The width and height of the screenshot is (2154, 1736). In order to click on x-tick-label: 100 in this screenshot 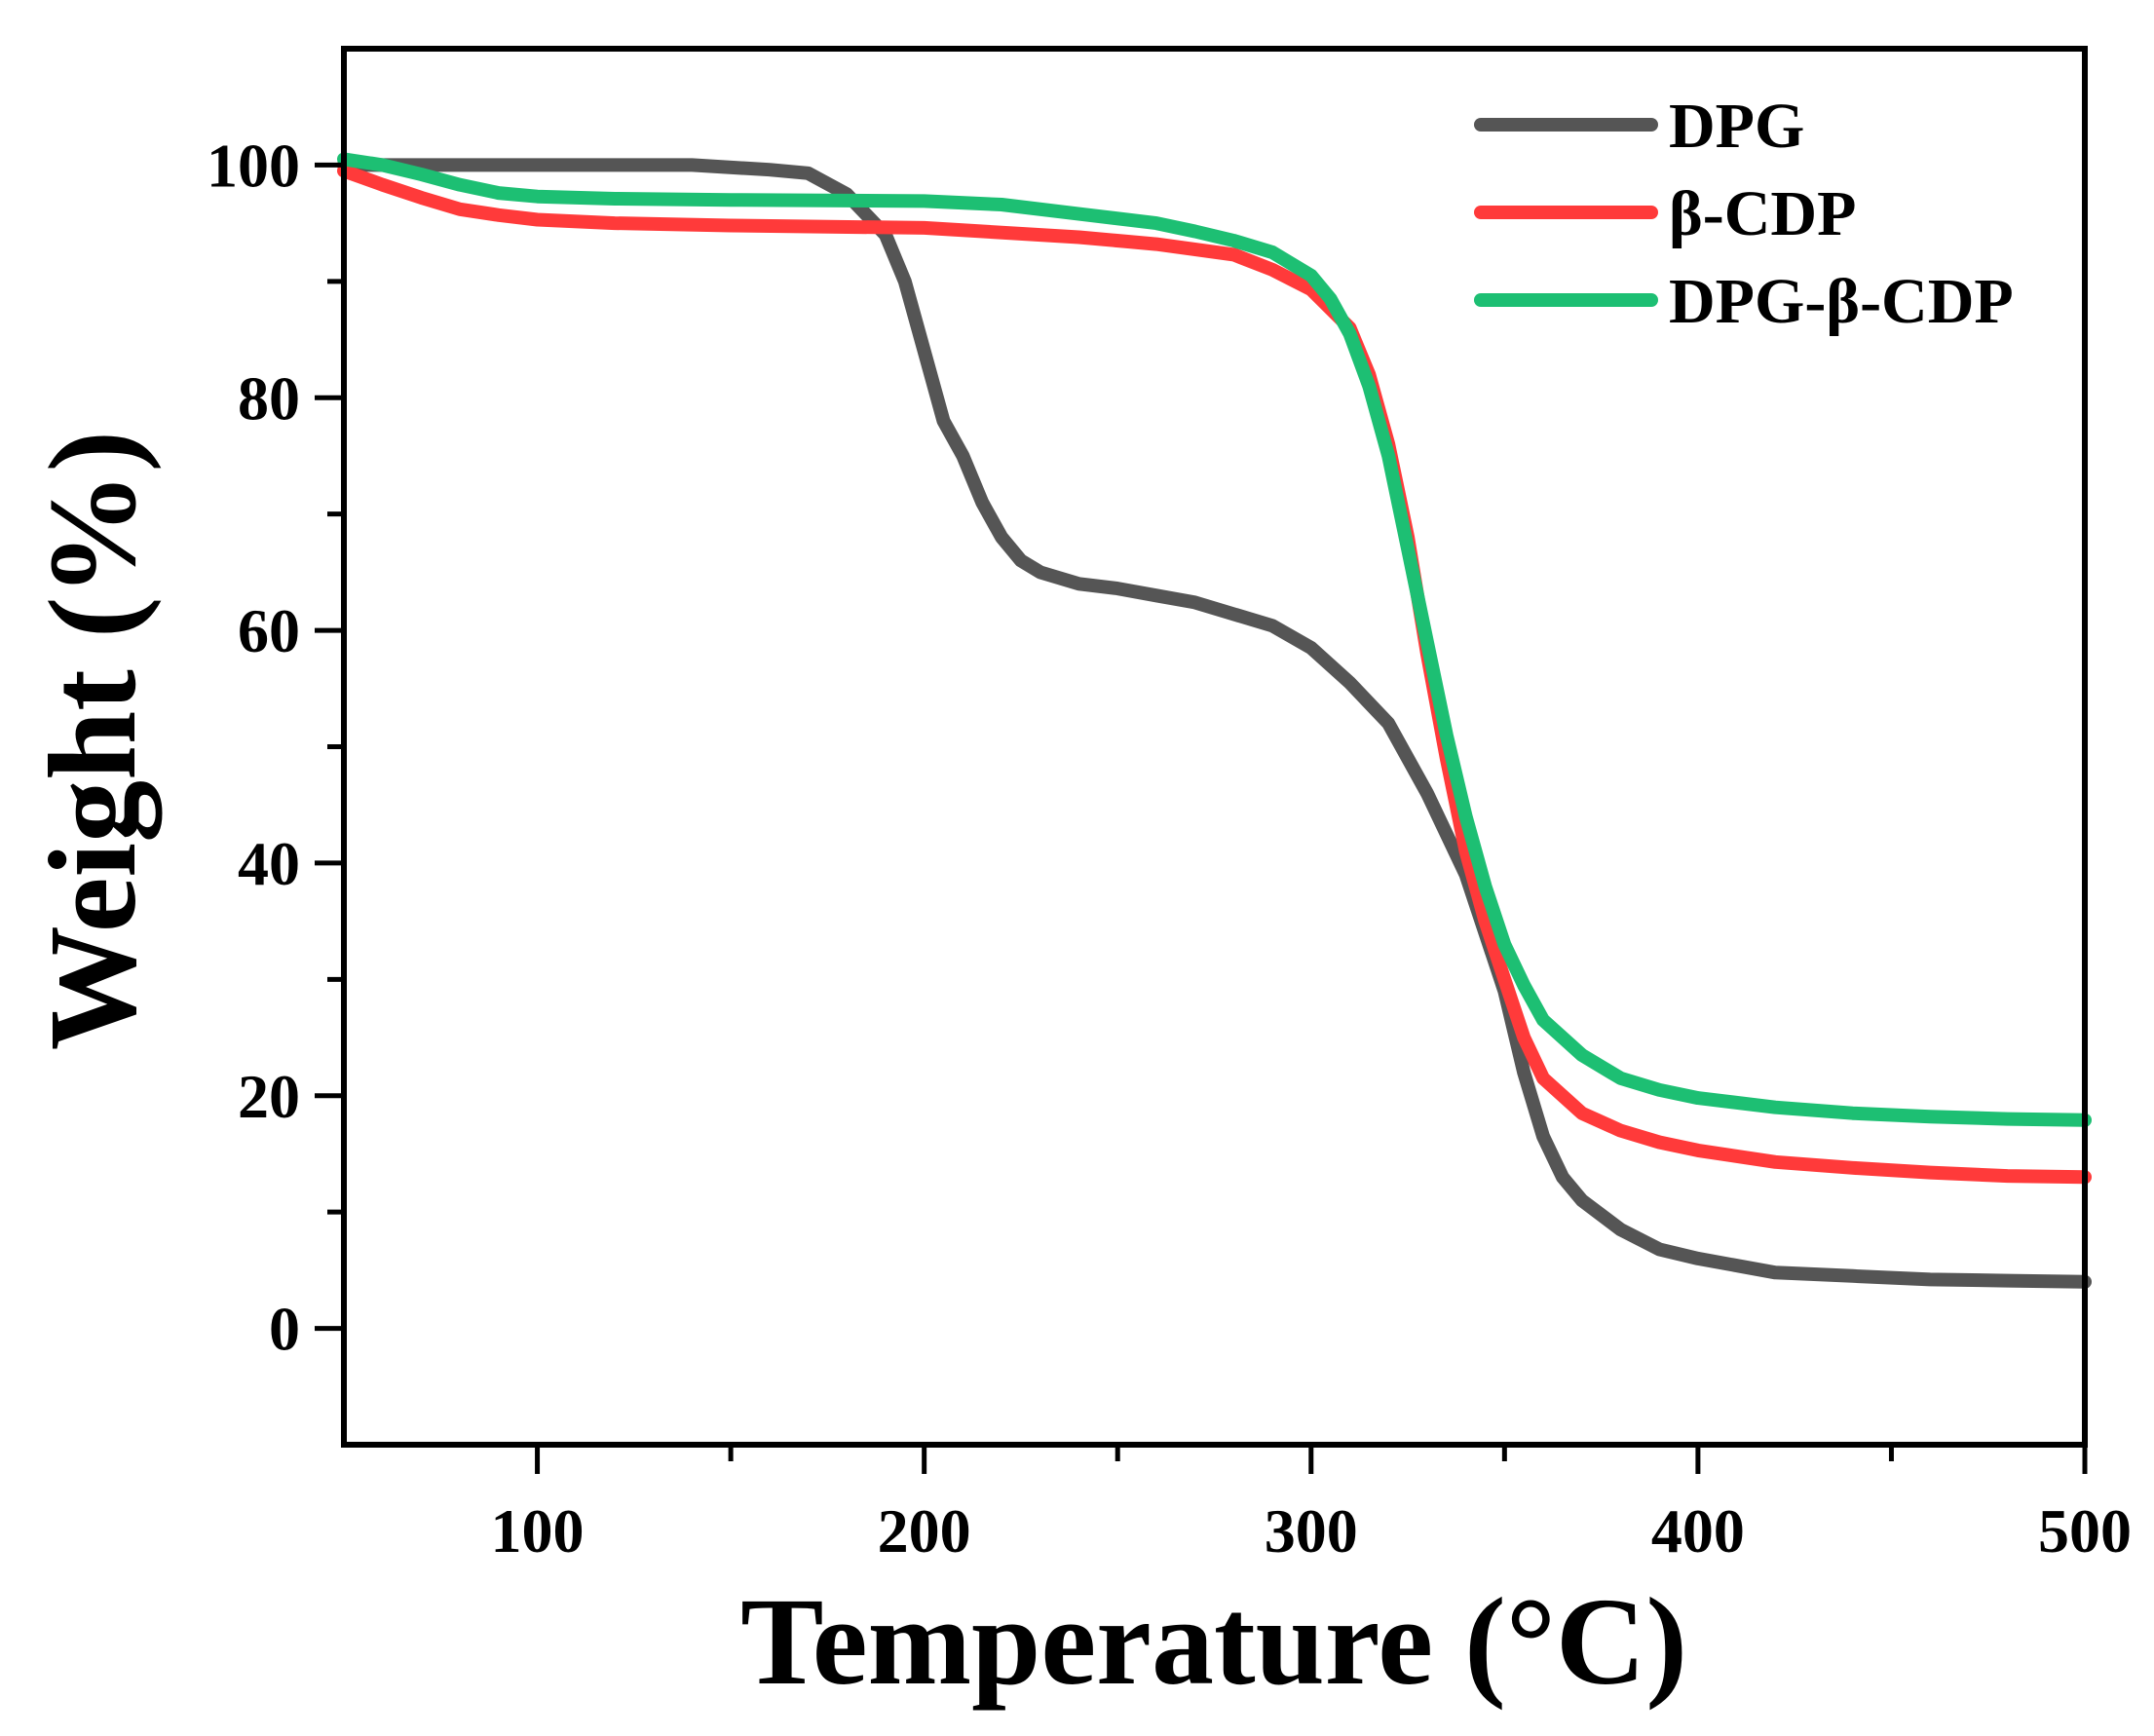, I will do `click(538, 1531)`.